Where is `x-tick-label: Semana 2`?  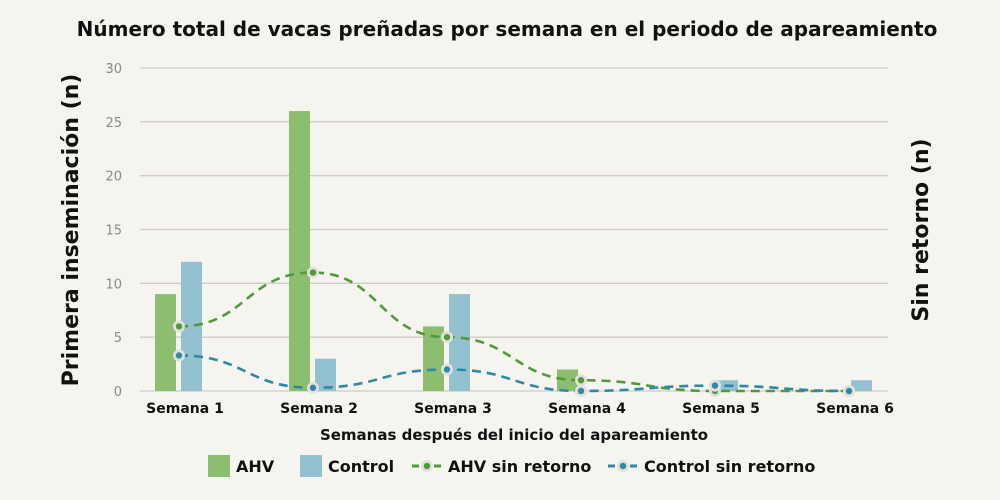
x-tick-label: Semana 2 is located at coordinates (319, 409).